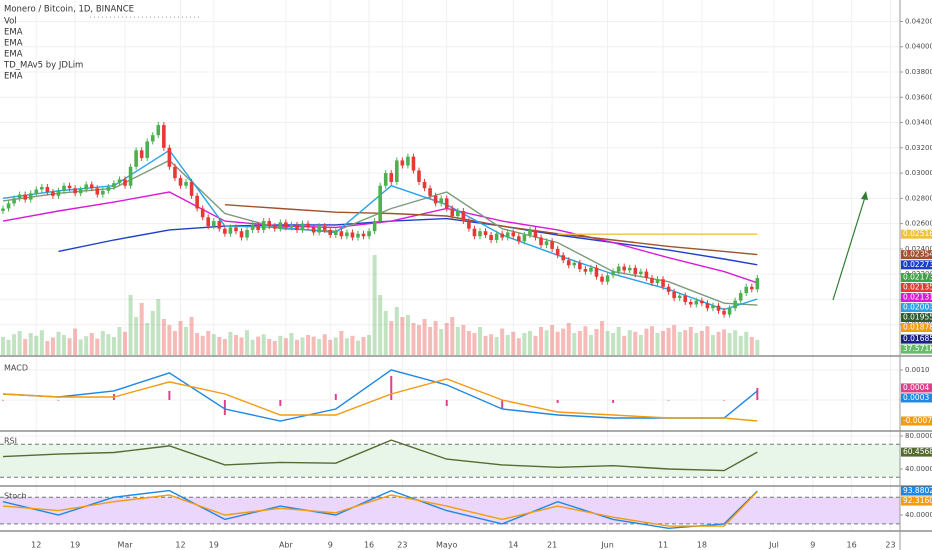 This screenshot has width=932, height=550. What do you see at coordinates (10, 22) in the screenshot?
I see `indicator-name: Vol` at bounding box center [10, 22].